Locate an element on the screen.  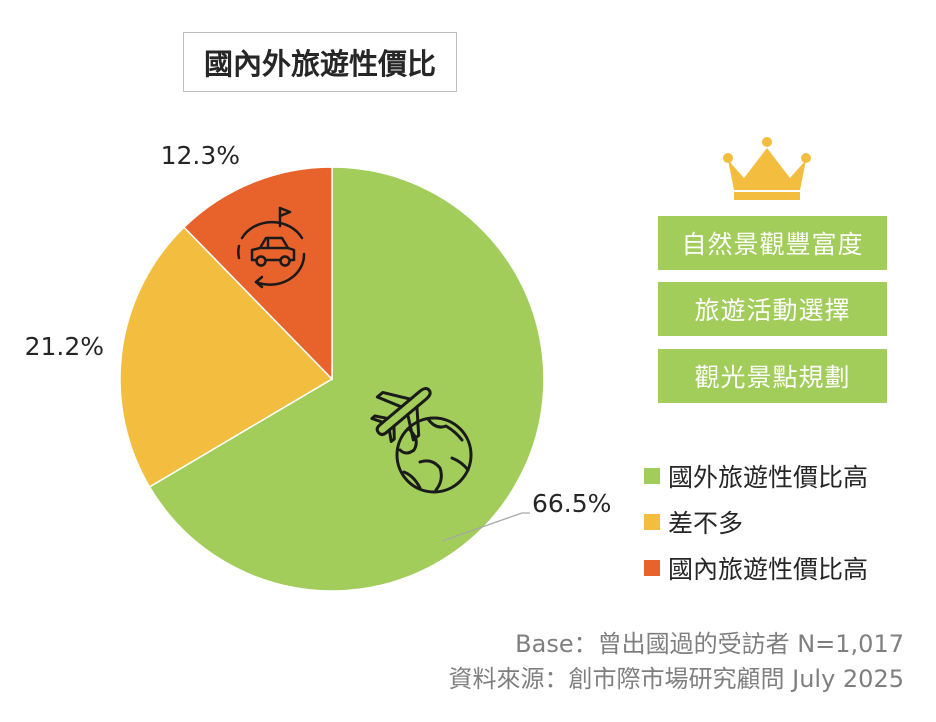
chart-title: 國內外旅遊性價比 is located at coordinates (320, 62).